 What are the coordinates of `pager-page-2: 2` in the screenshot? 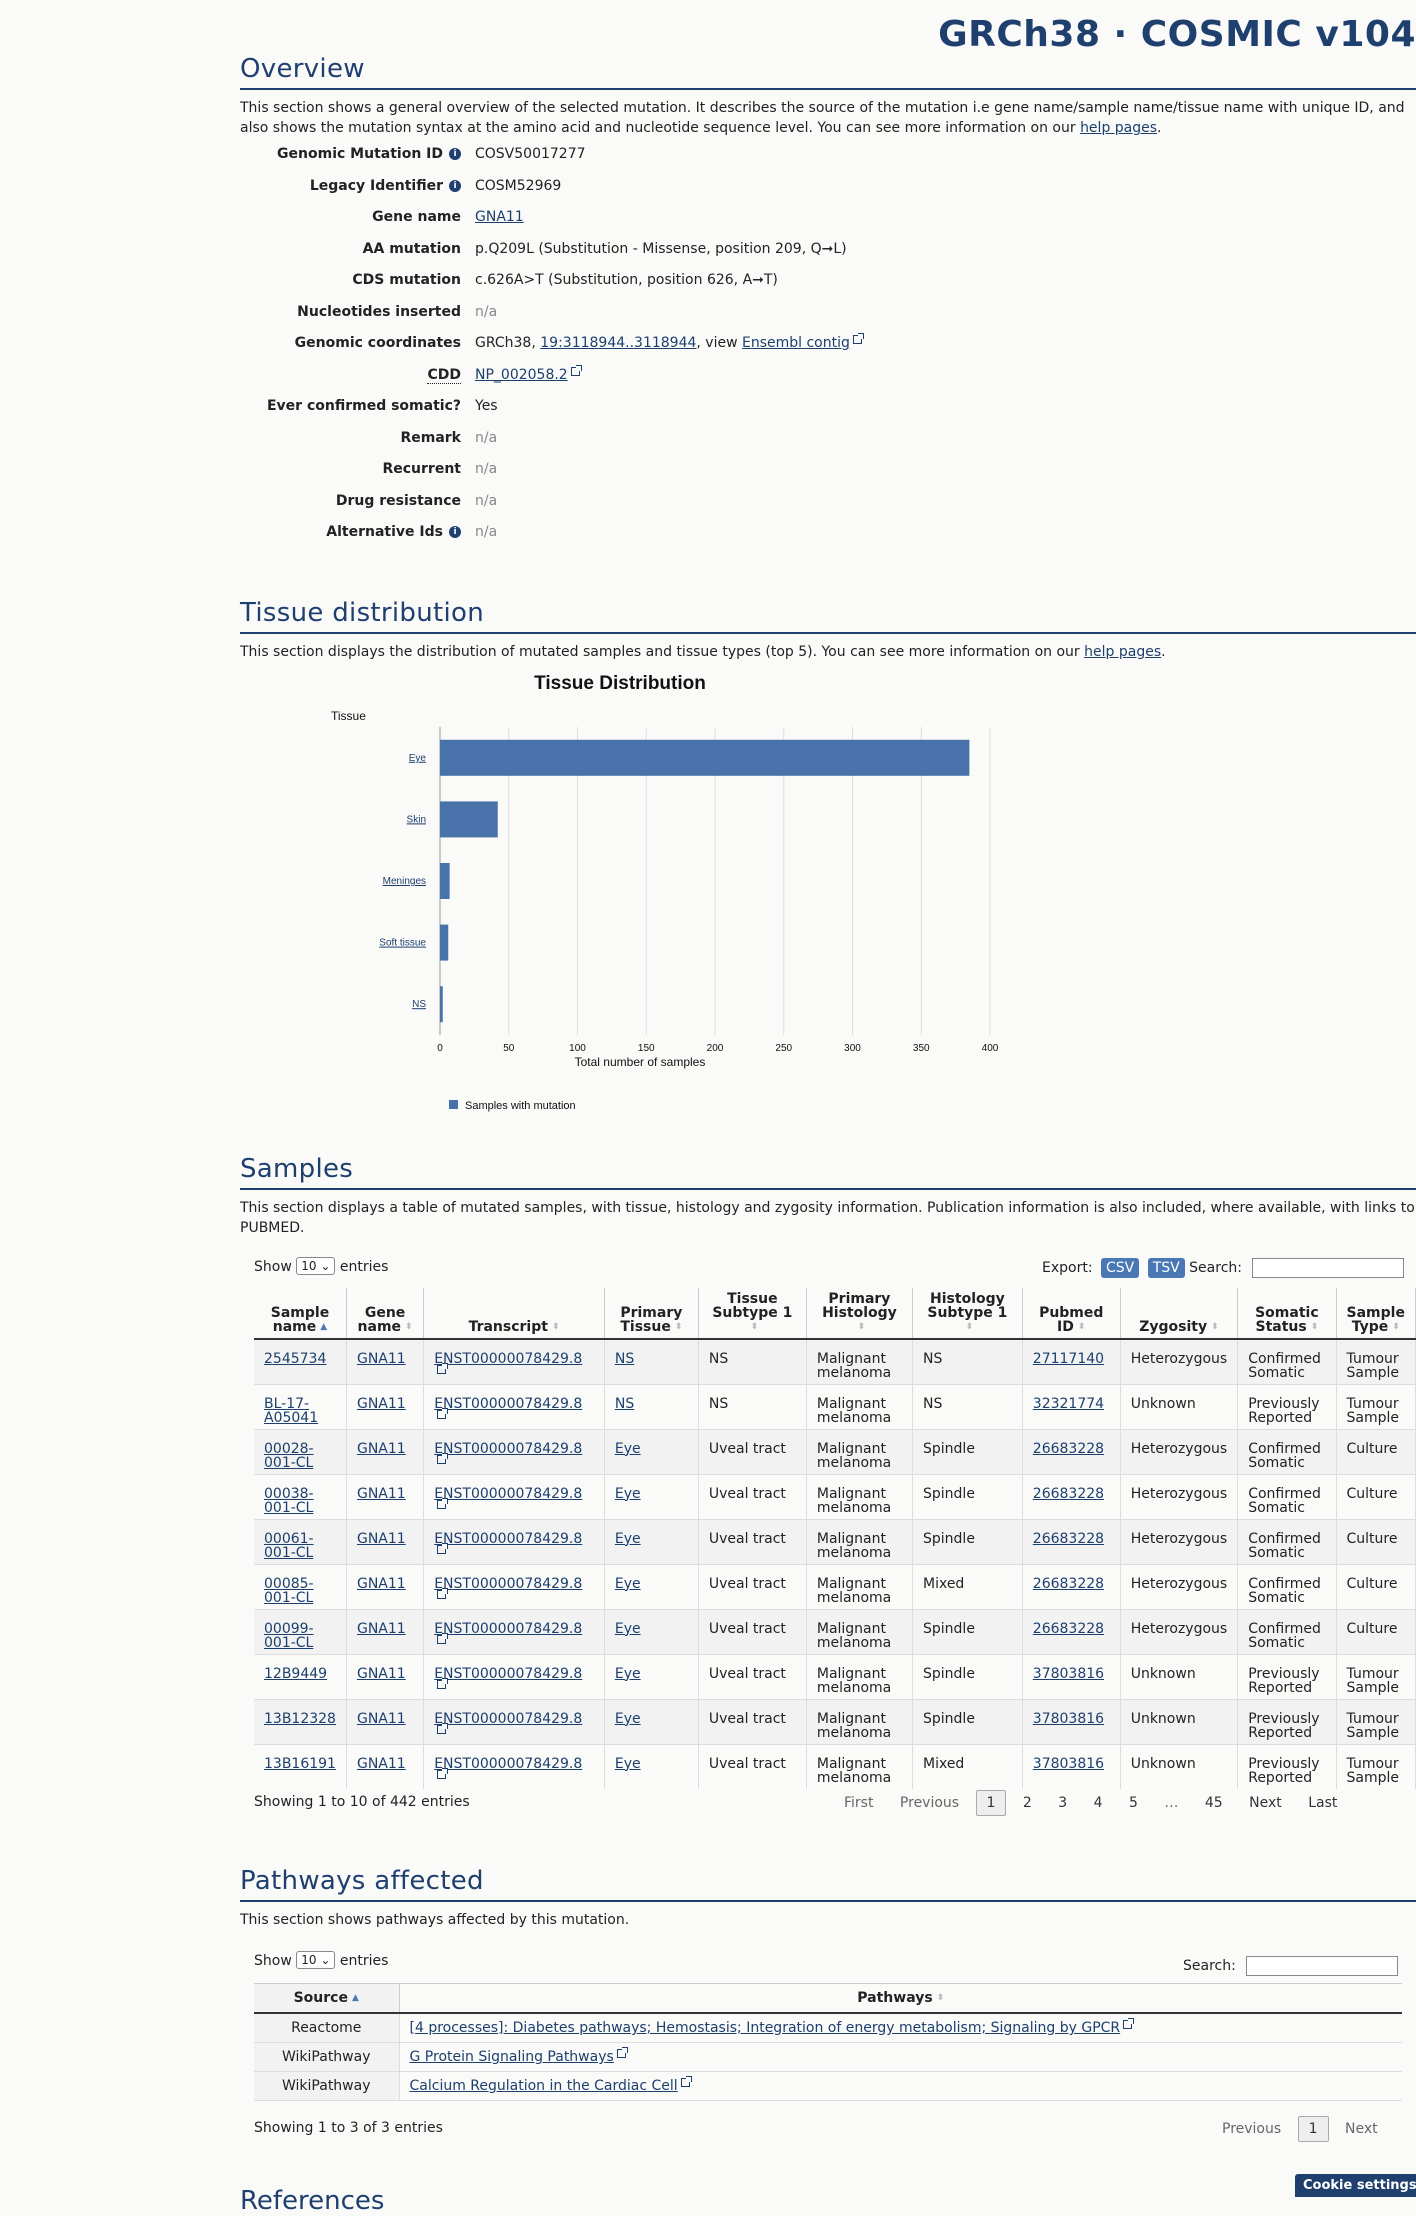 It's located at (1027, 1803).